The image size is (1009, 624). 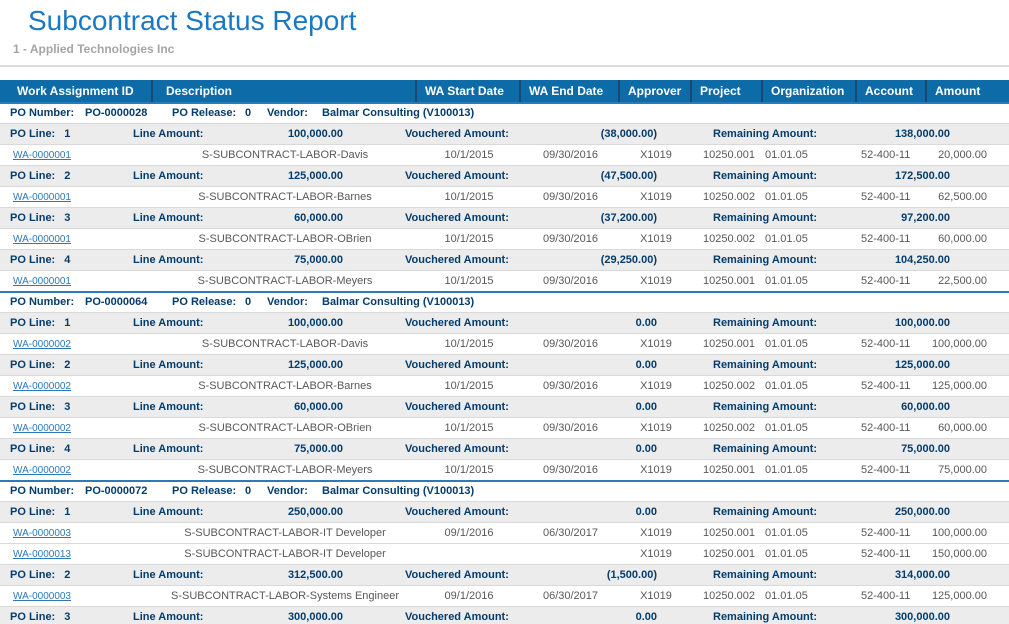 What do you see at coordinates (318, 449) in the screenshot?
I see `line-amount-value: 75,000.00` at bounding box center [318, 449].